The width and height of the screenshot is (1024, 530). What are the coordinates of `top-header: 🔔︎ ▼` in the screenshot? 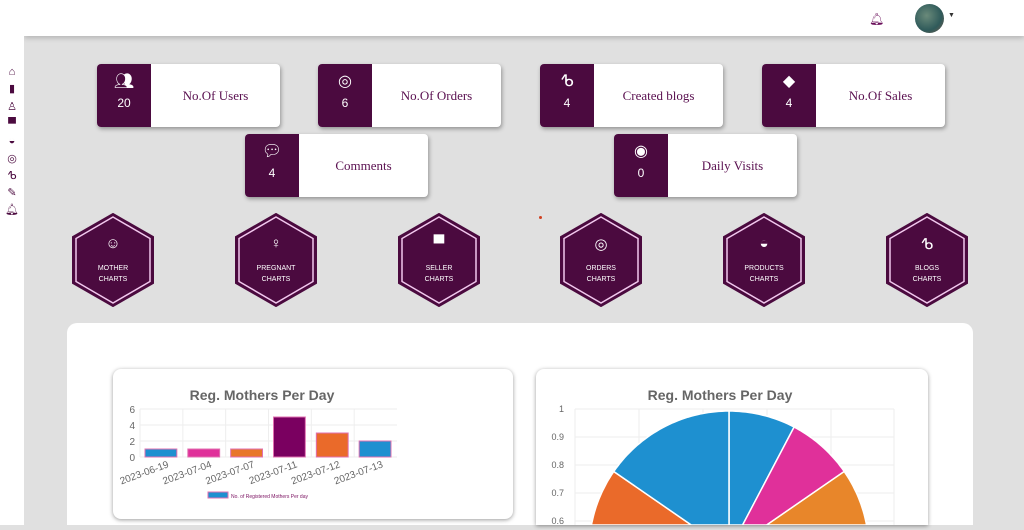 It's located at (524, 18).